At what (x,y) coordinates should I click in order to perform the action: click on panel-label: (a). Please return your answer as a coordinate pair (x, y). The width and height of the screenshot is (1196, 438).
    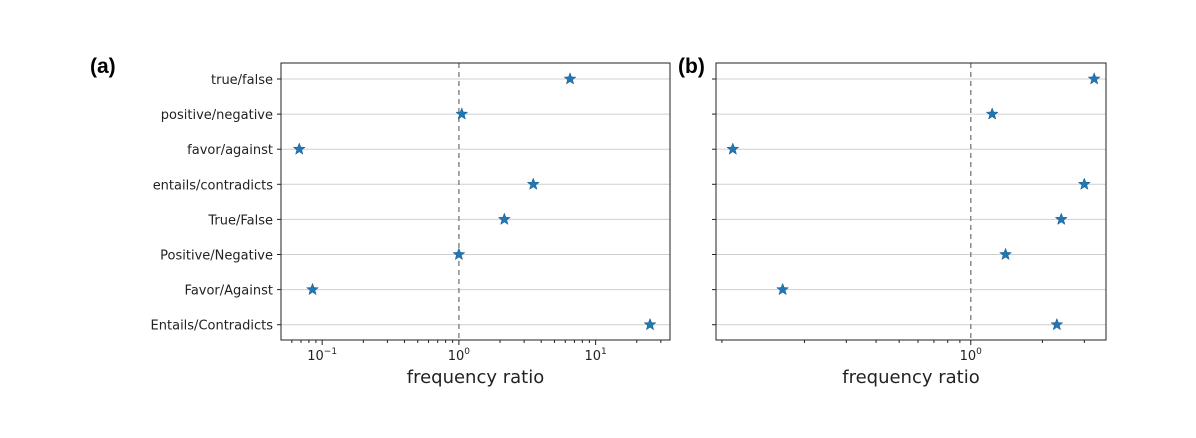
    Looking at the image, I should click on (103, 66).